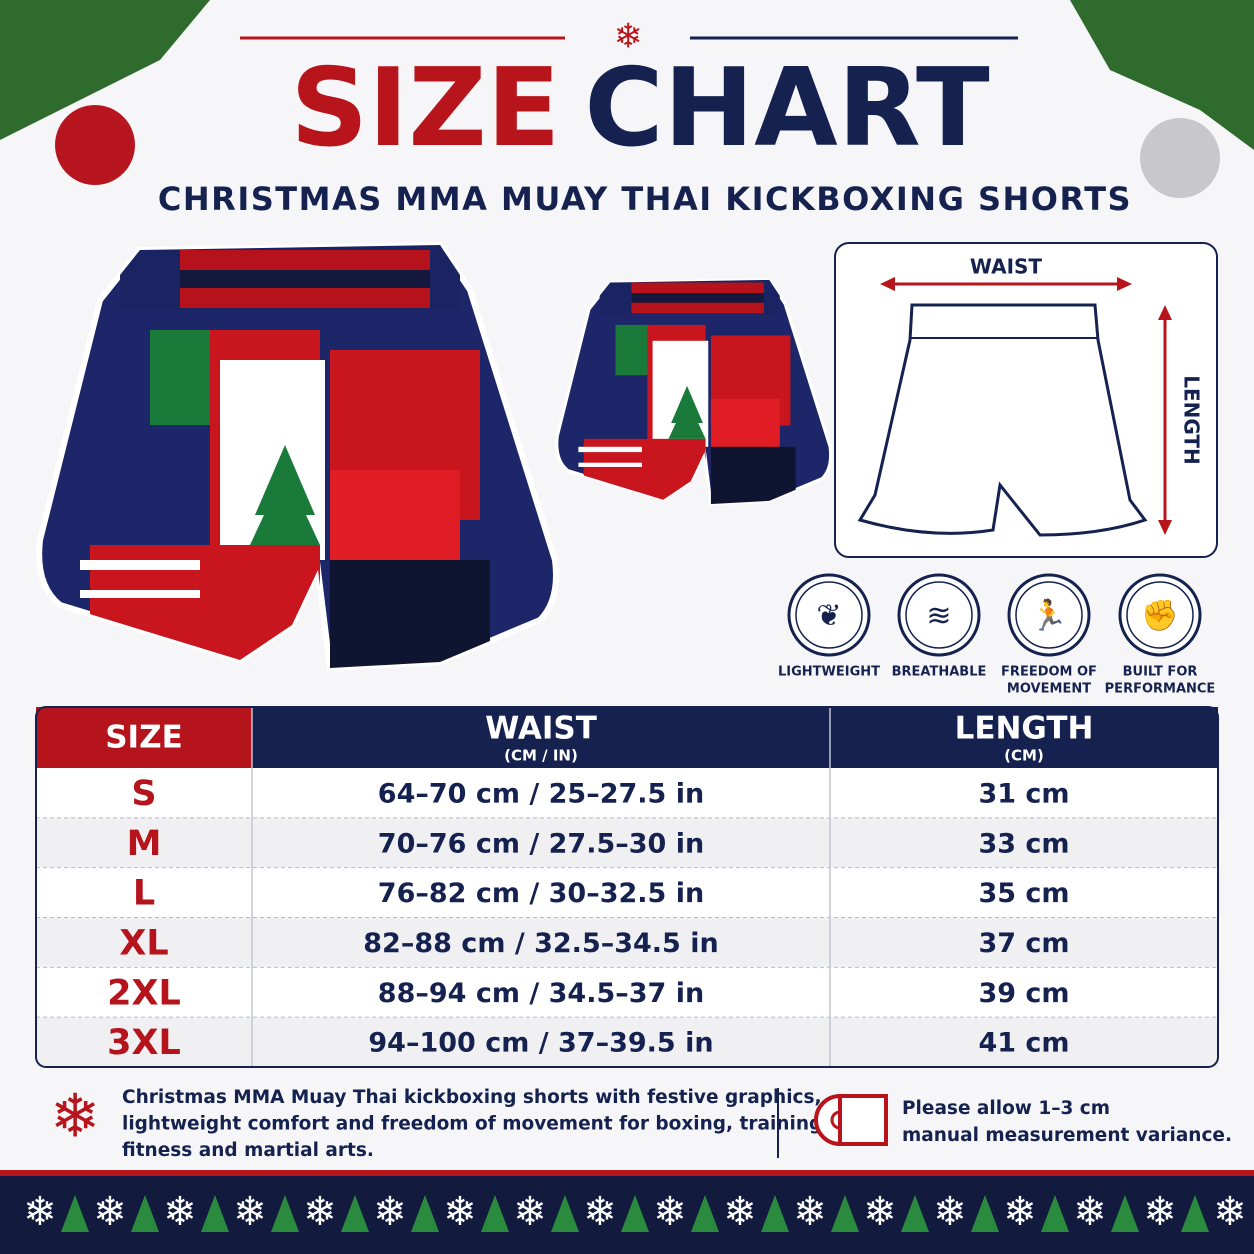 The width and height of the screenshot is (1254, 1254). Describe the element at coordinates (1160, 672) in the screenshot. I see `feature-label: BUILT FOR` at that location.